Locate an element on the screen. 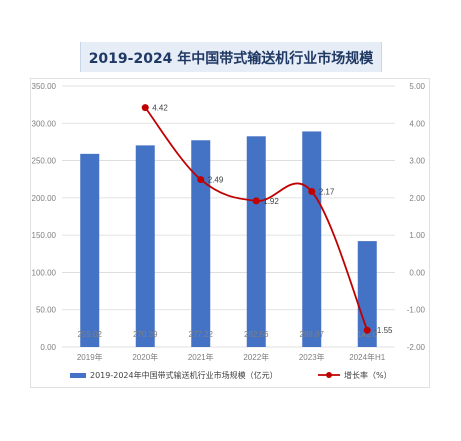 This screenshot has width=461, height=441. bar-value-label: 282.56 is located at coordinates (256, 334).